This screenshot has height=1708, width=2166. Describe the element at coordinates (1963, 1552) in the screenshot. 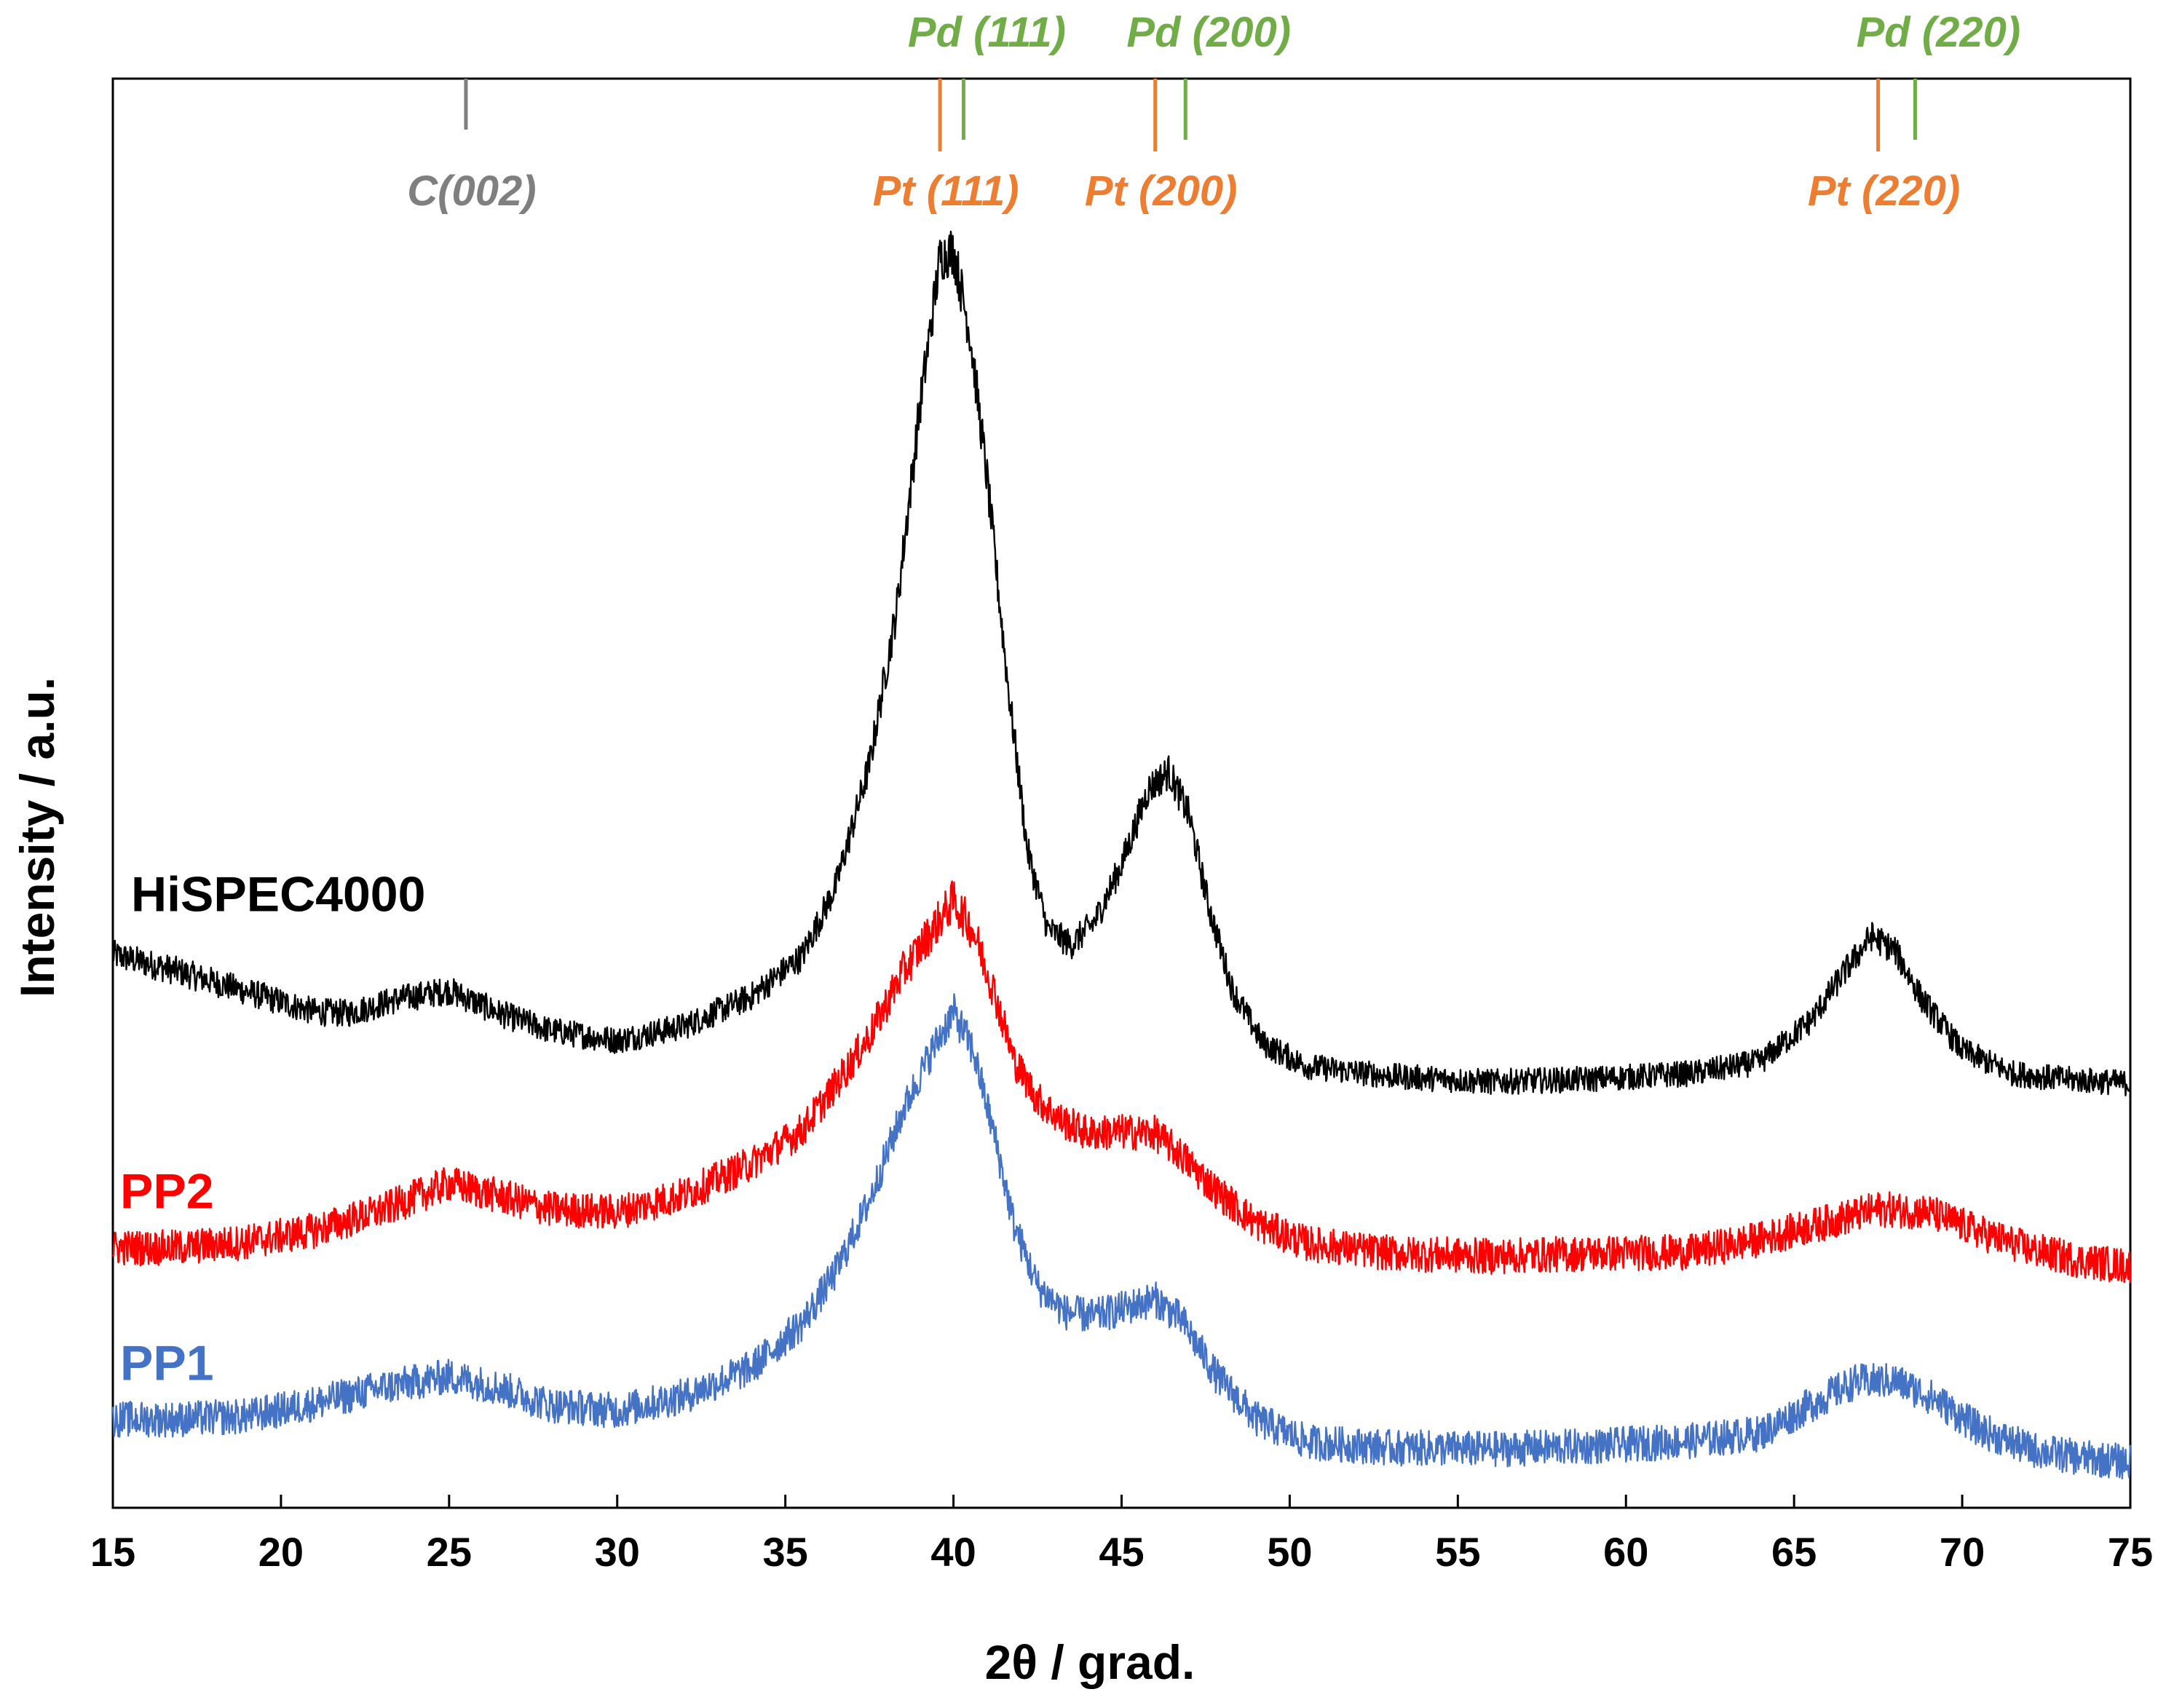

I see `x-tick-label: 70` at that location.